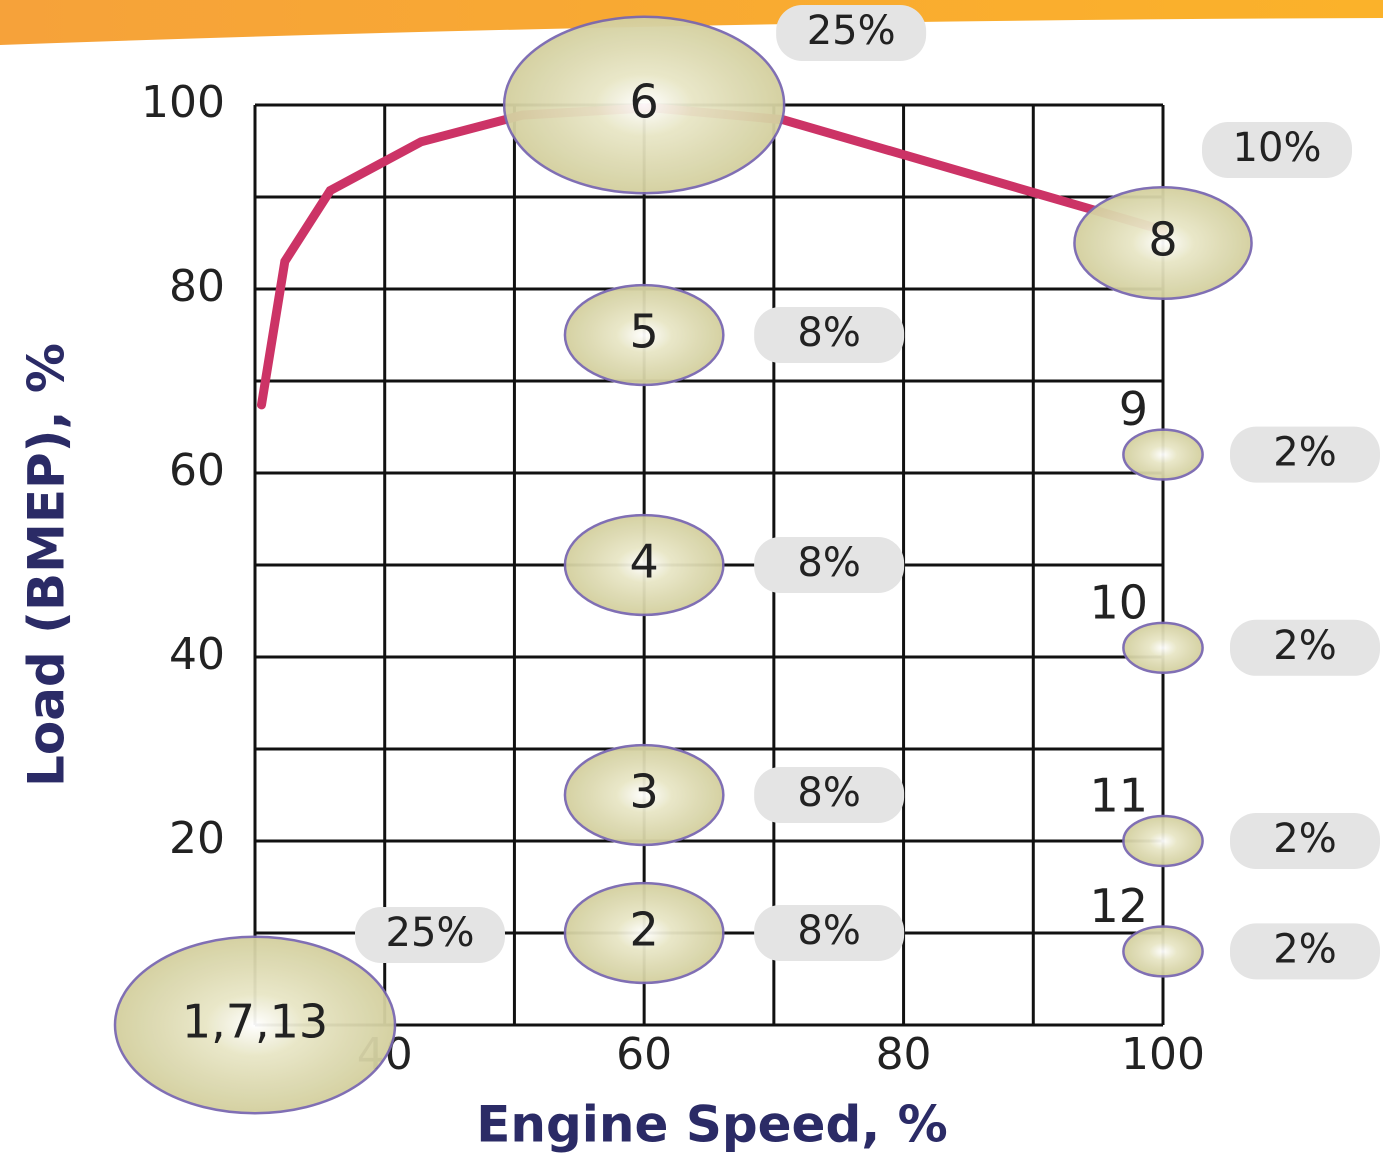 The height and width of the screenshot is (1155, 1383). Describe the element at coordinates (1133, 409) in the screenshot. I see `mode-label: 9` at that location.